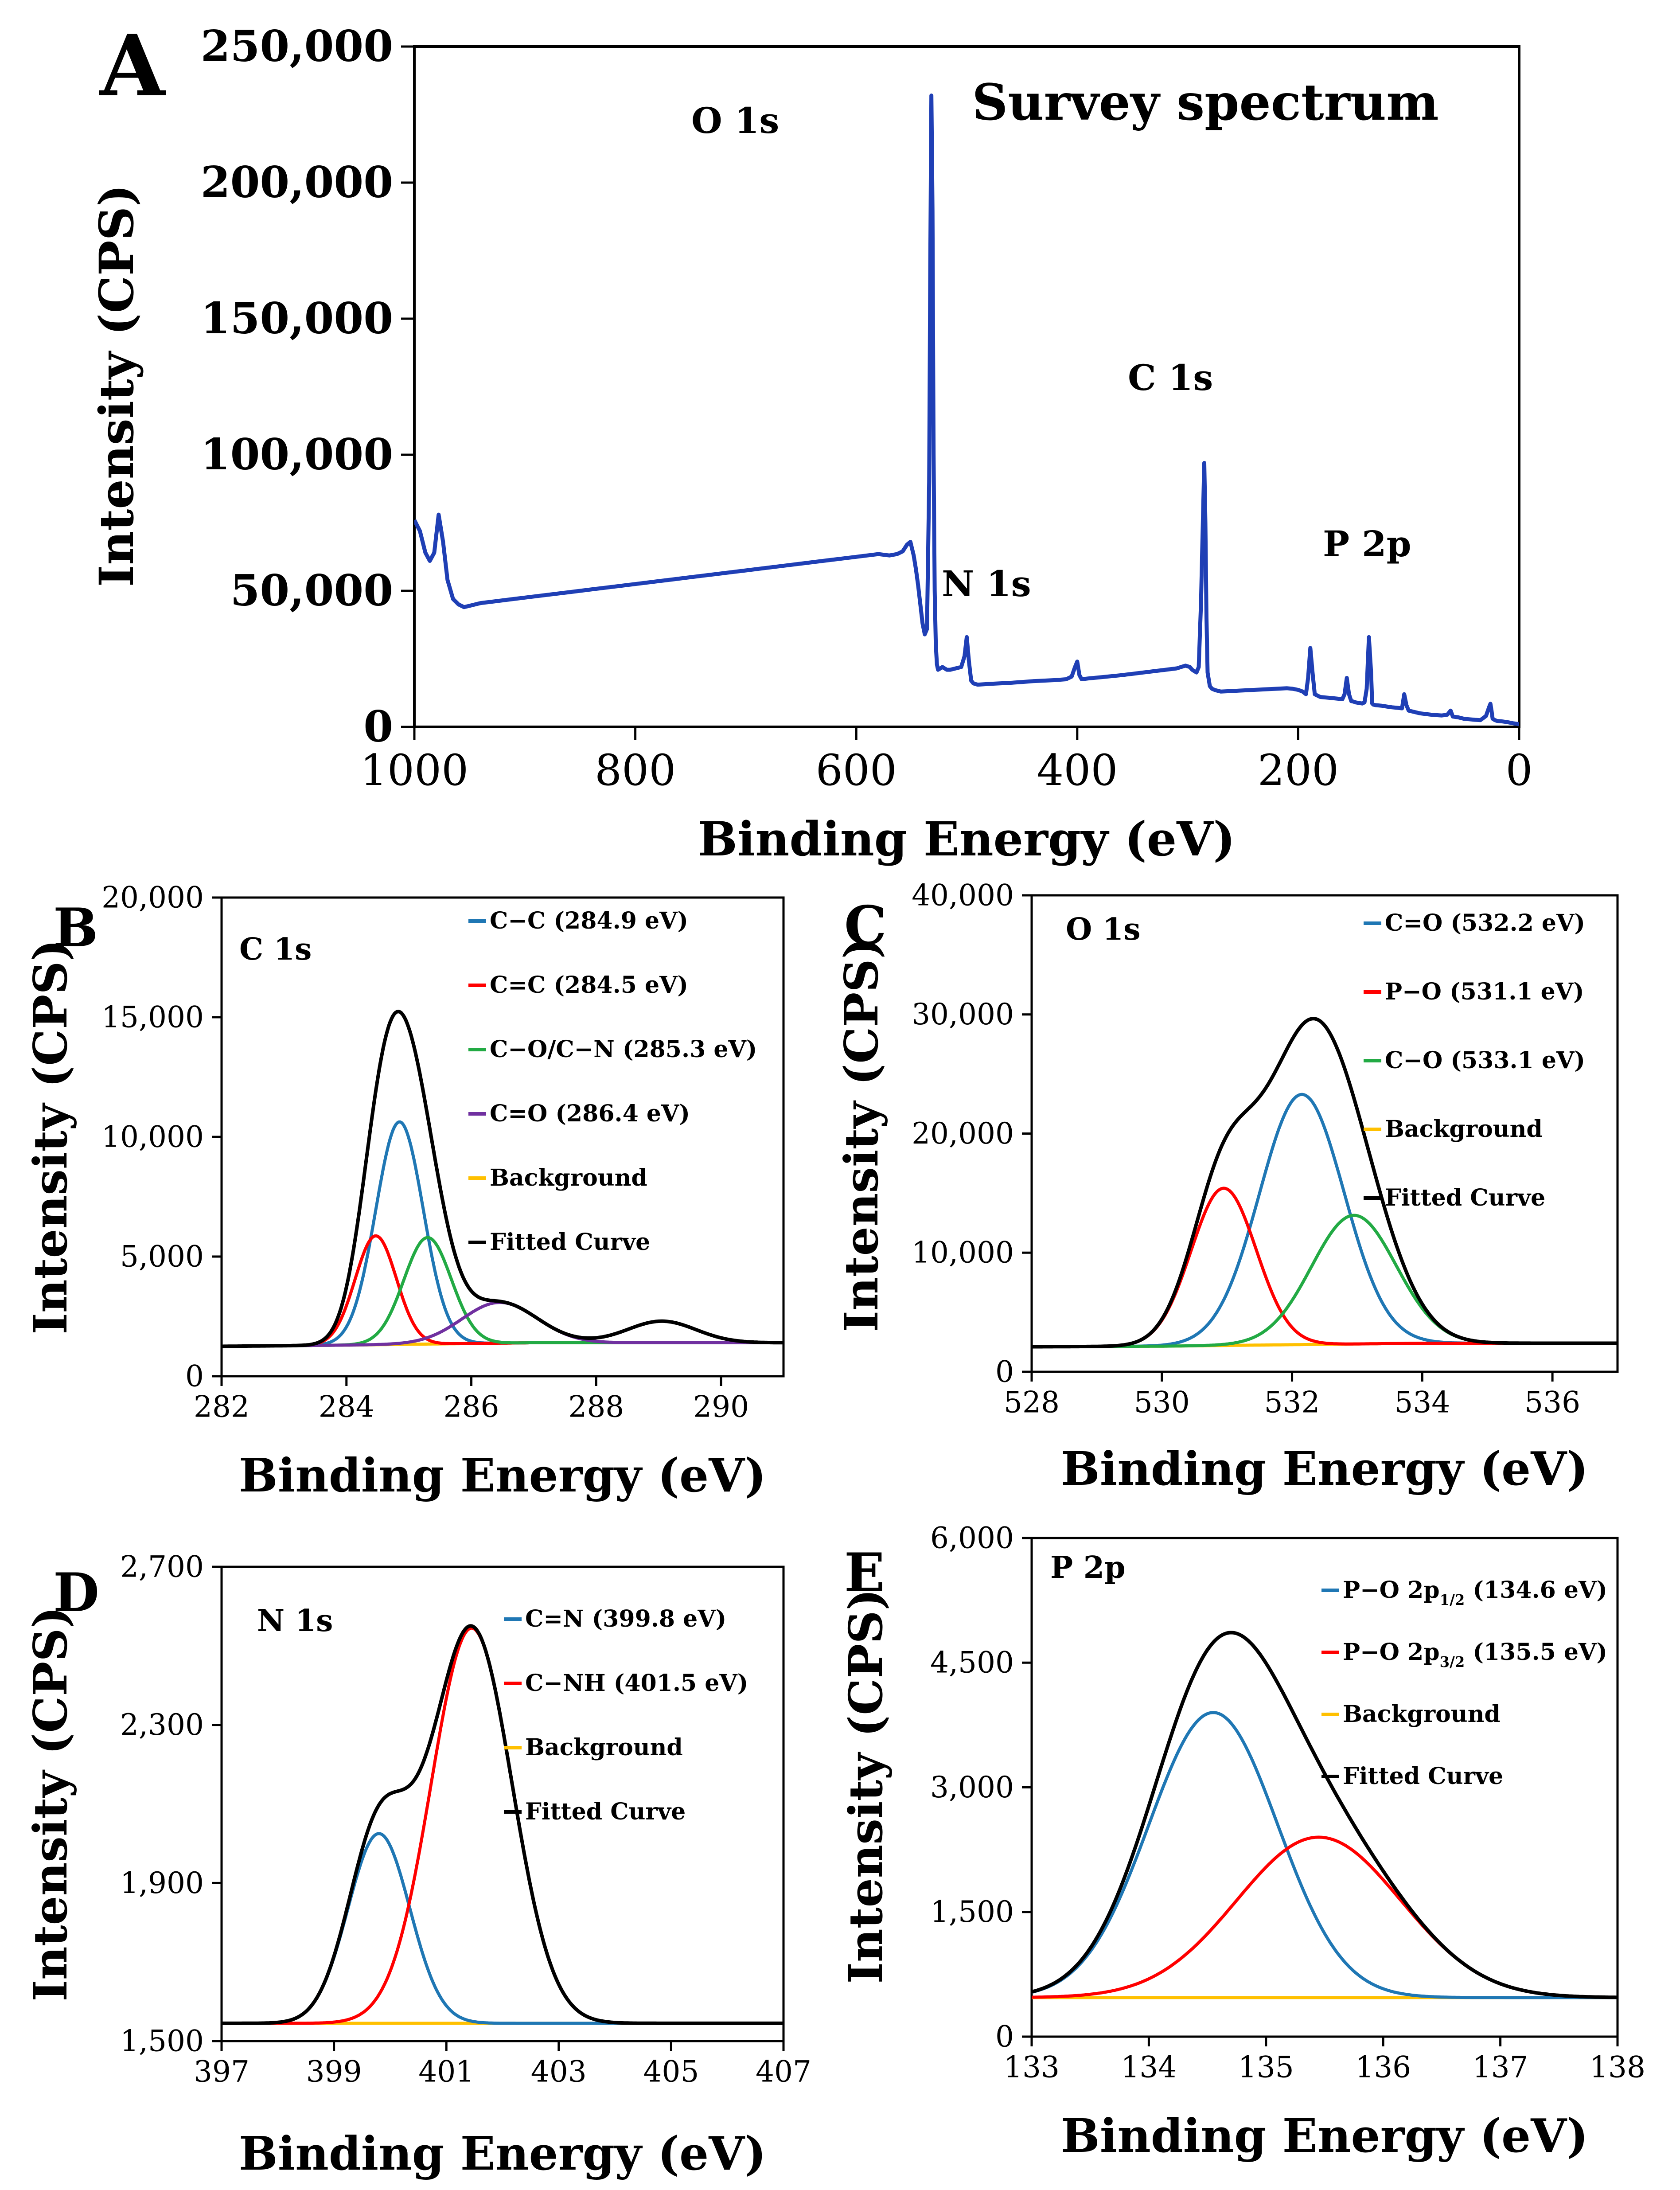 The width and height of the screenshot is (1680, 2190). I want to click on legend-label: P−O, so click(1414, 991).